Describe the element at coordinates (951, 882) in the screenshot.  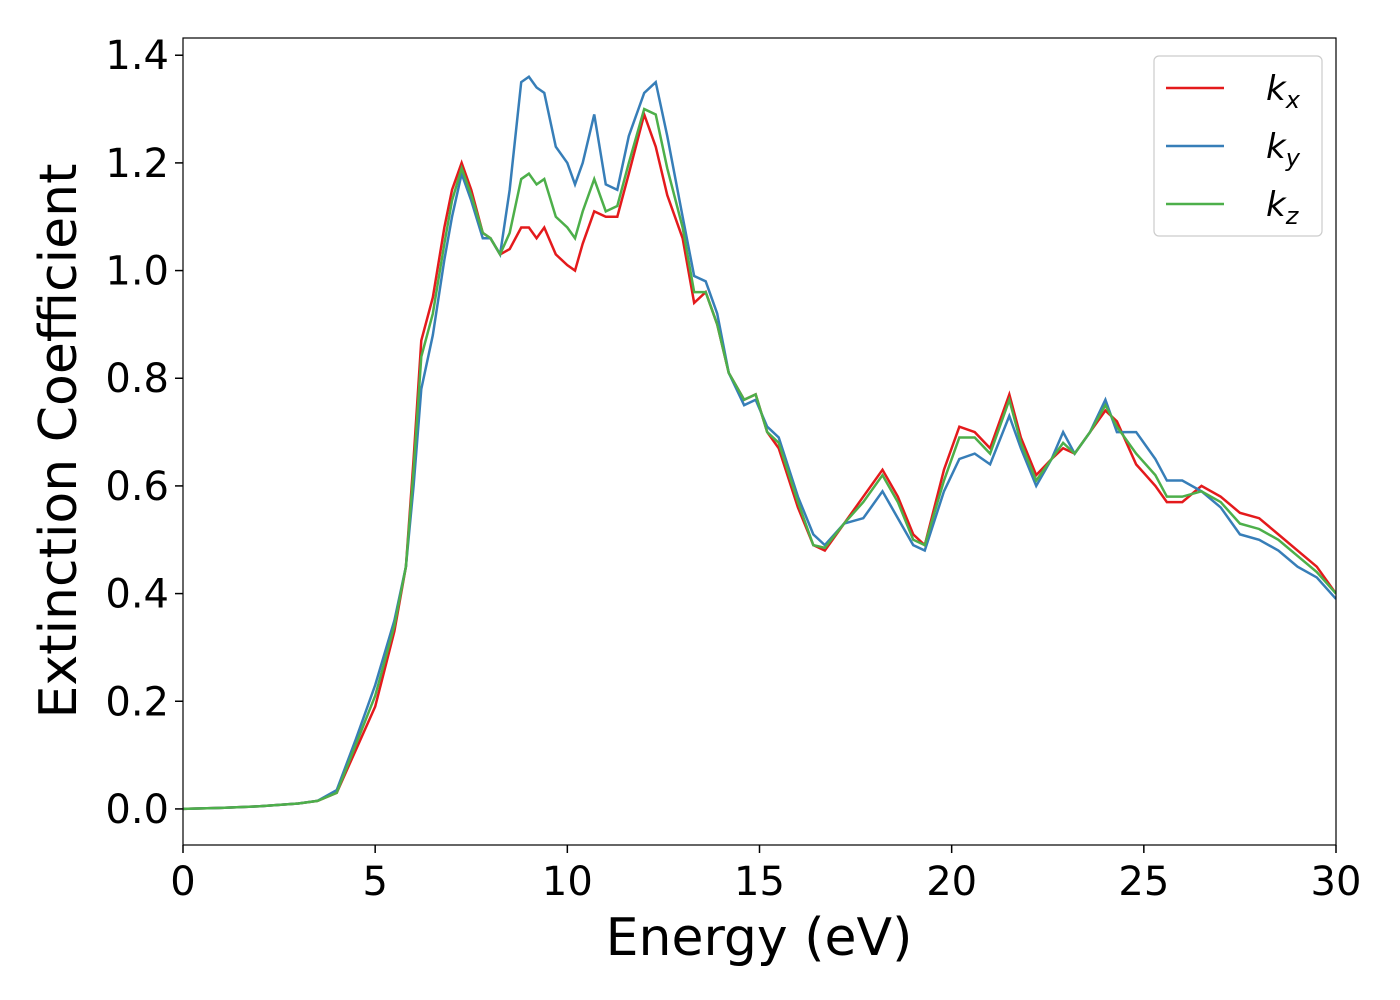
I see `x-tick-label: 20` at that location.